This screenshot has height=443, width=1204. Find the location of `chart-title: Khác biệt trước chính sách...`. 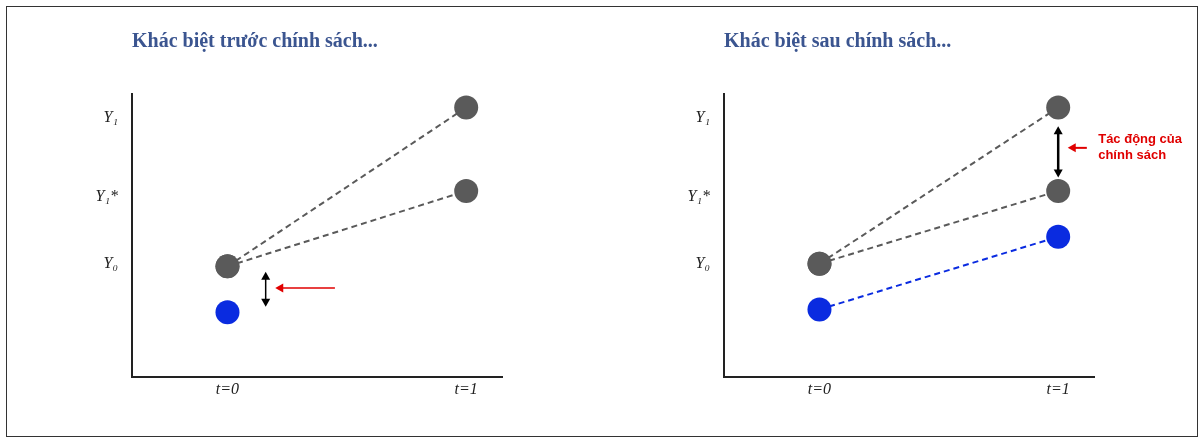

chart-title: Khác biệt trước chính sách... is located at coordinates (255, 41).